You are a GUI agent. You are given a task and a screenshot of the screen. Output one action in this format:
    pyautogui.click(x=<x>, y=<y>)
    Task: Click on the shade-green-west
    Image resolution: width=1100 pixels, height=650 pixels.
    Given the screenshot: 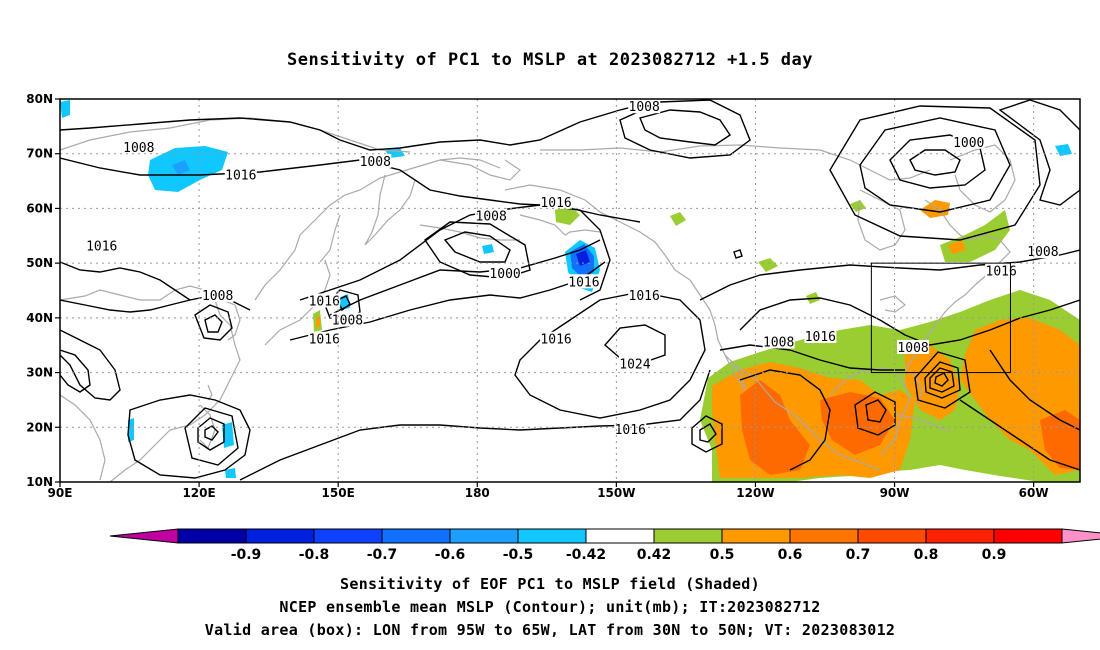 What is the action you would take?
    pyautogui.click(x=678, y=219)
    